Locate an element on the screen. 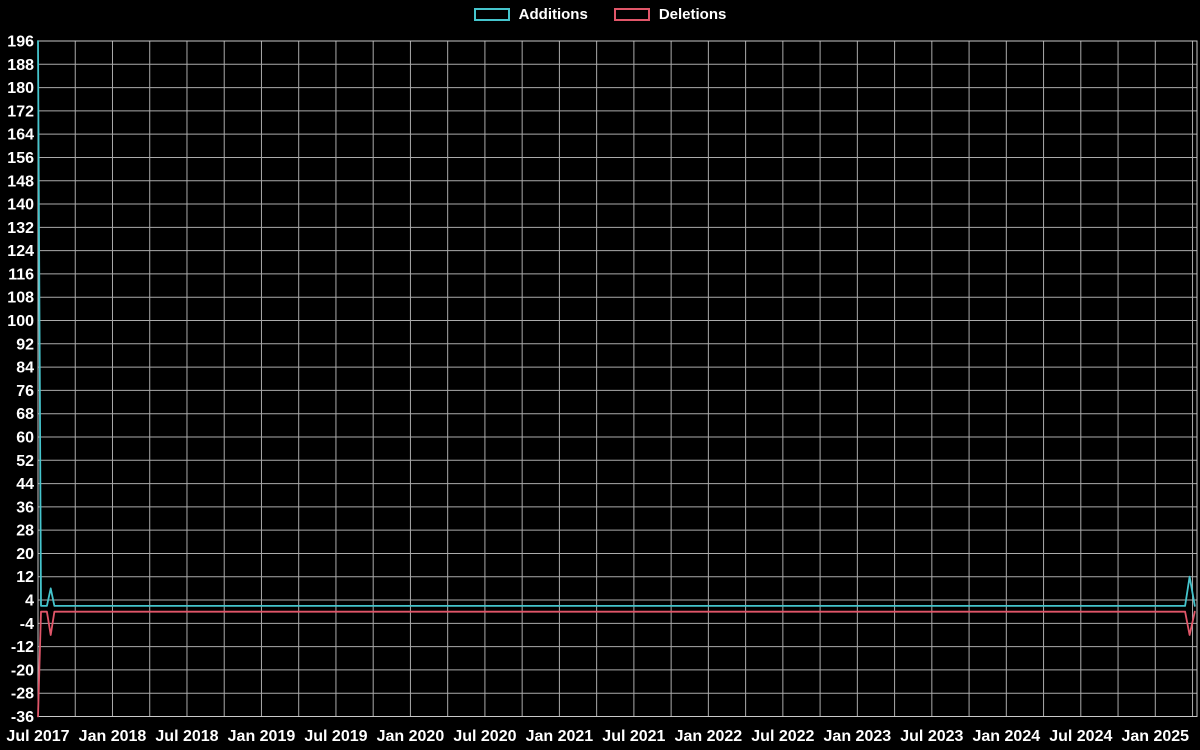  svg-text: 140 is located at coordinates (20, 205).